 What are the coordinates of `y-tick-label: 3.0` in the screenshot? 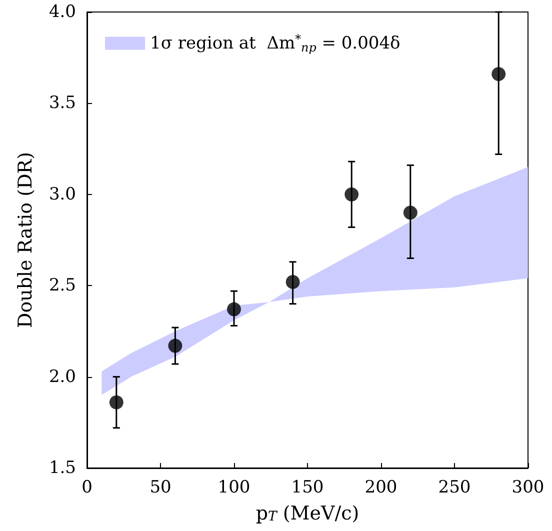 It's located at (62, 194).